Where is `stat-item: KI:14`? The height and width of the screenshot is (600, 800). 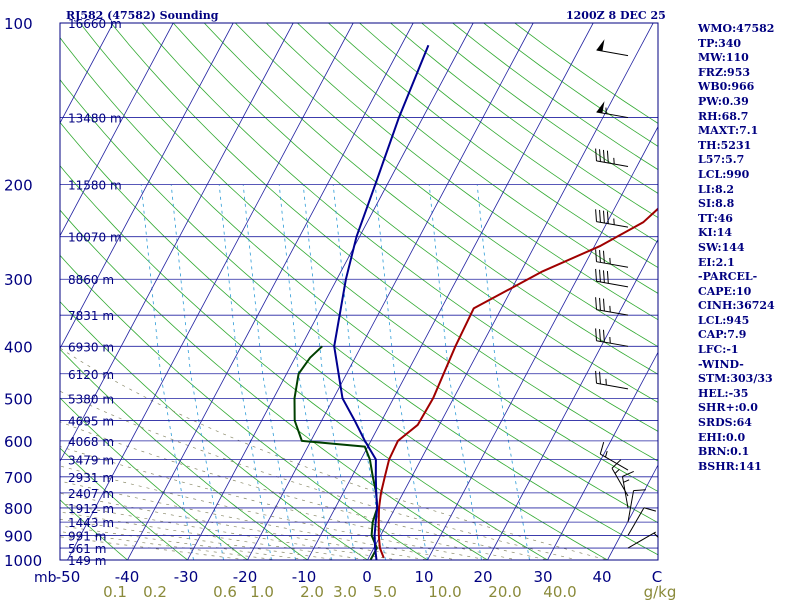 stat-item: KI:14 is located at coordinates (715, 233).